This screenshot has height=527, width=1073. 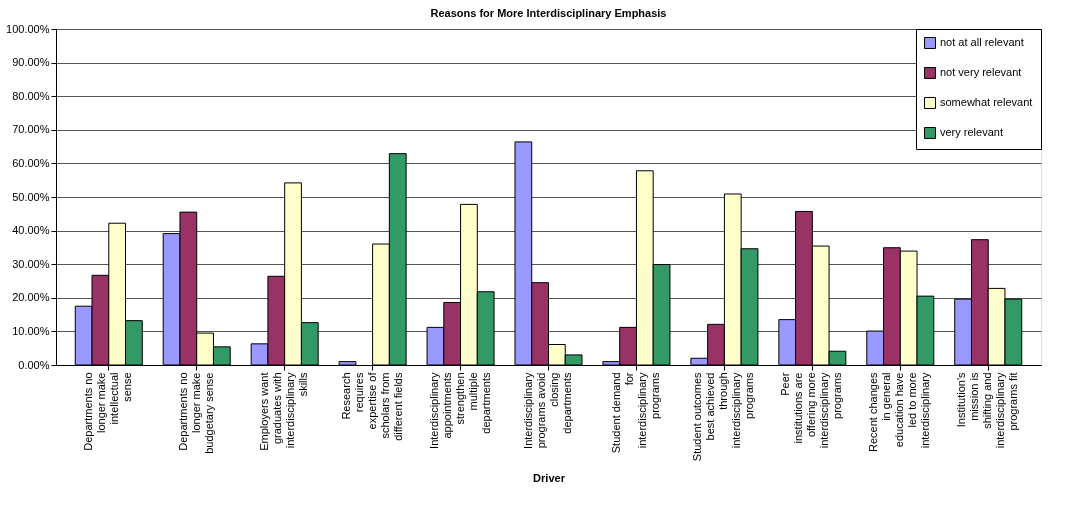 I want to click on y-tick-label: 80.00%, so click(x=31, y=95).